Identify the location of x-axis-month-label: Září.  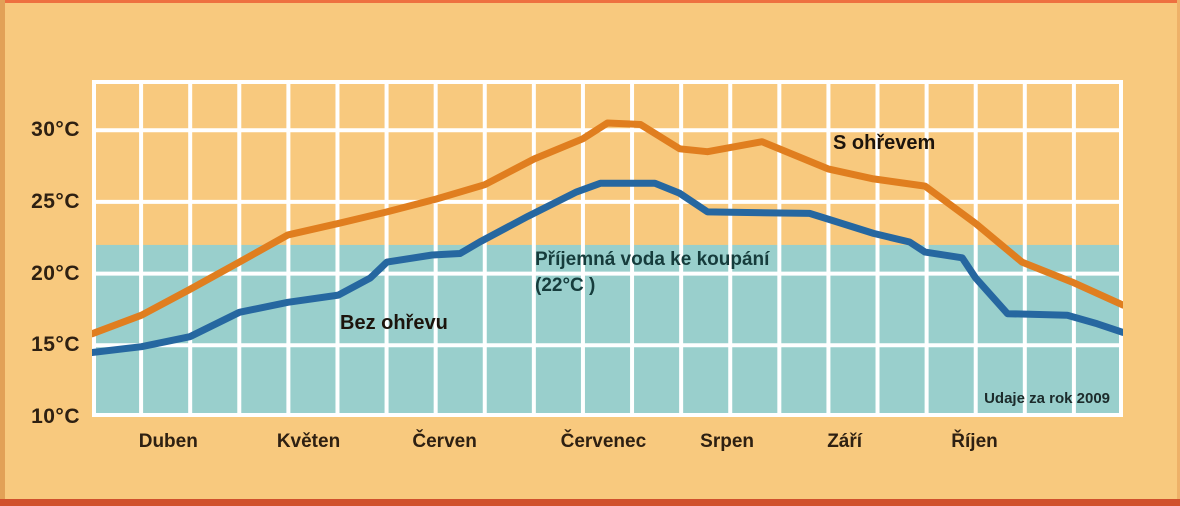
(845, 441).